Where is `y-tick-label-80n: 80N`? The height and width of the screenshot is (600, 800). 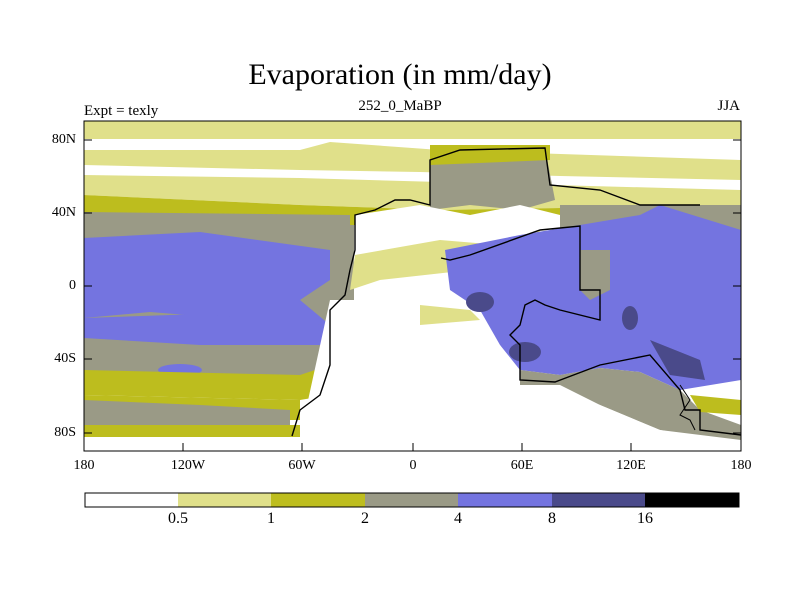
y-tick-label-80n: 80N is located at coordinates (63, 139).